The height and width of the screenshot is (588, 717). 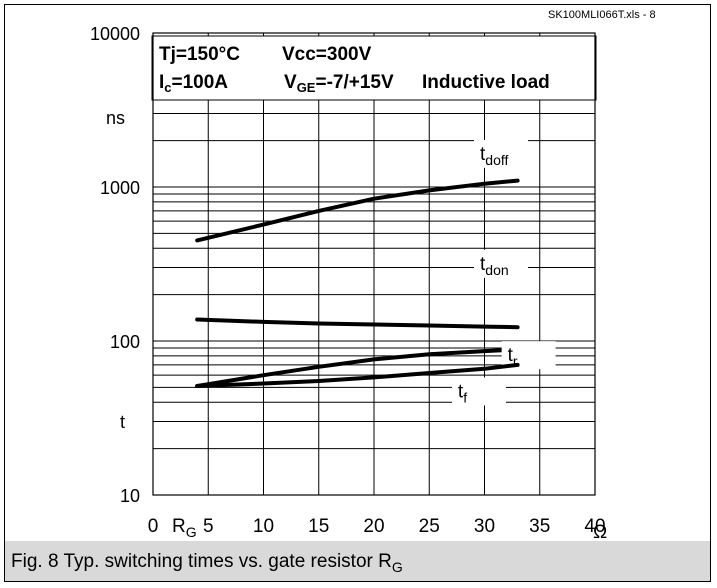 I want to click on caption-sub: G, so click(x=397, y=567).